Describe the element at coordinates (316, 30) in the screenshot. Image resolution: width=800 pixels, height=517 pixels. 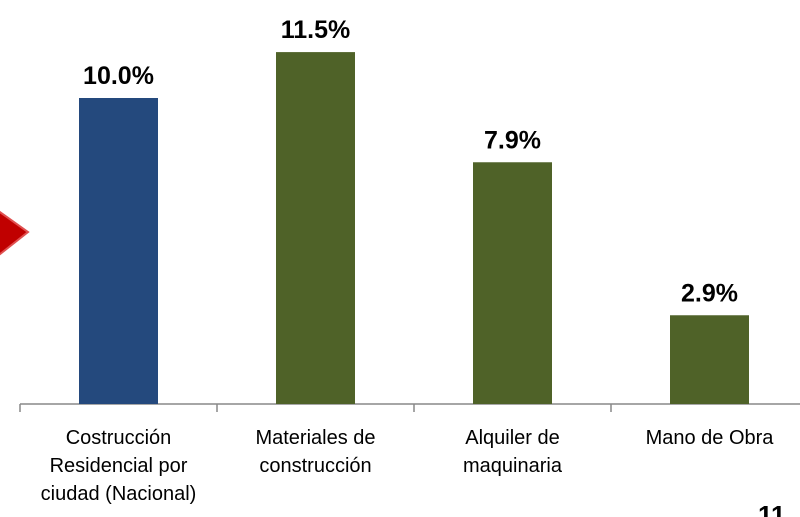
I see `value-label: 11.5%` at that location.